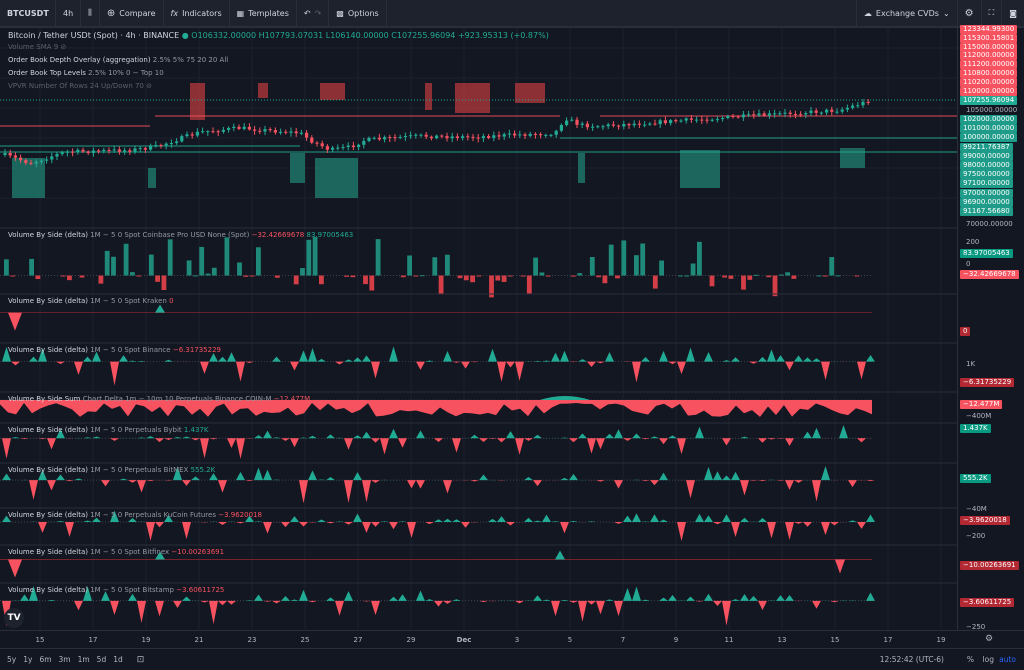  What do you see at coordinates (140, 659) in the screenshot?
I see `goto-date-icon: ⊡` at bounding box center [140, 659].